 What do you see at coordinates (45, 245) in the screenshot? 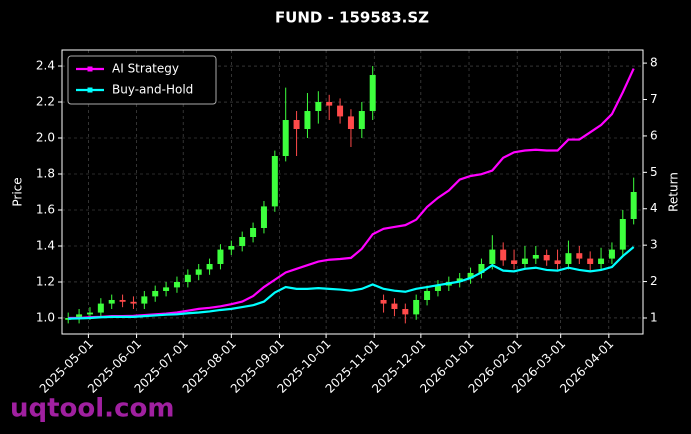
I see `y-tick-label: 1.4` at bounding box center [45, 245].